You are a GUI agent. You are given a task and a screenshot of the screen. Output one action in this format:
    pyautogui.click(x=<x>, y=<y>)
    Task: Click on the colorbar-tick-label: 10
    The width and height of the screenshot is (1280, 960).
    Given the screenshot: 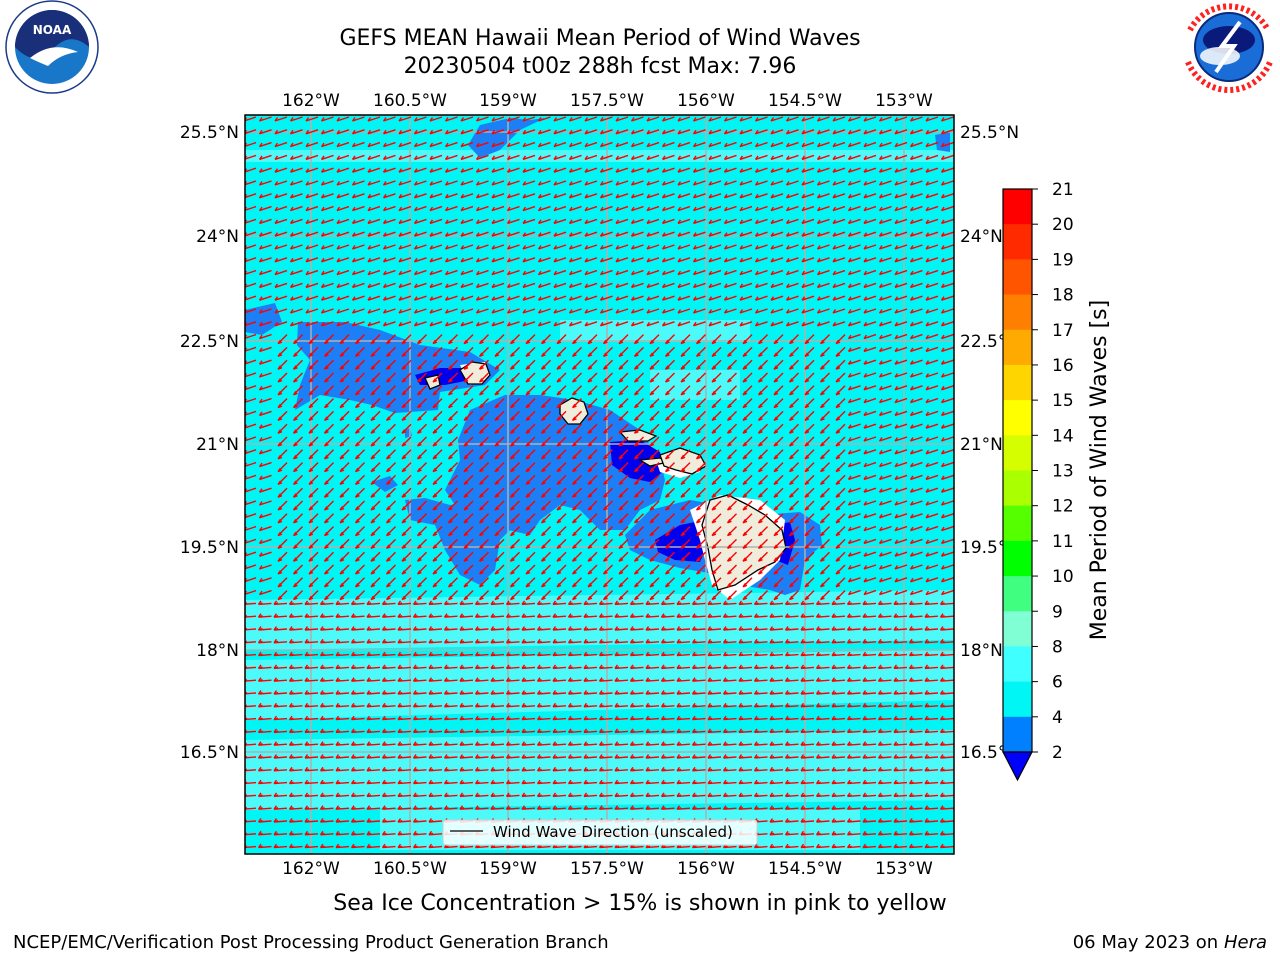 What is the action you would take?
    pyautogui.click(x=1063, y=577)
    